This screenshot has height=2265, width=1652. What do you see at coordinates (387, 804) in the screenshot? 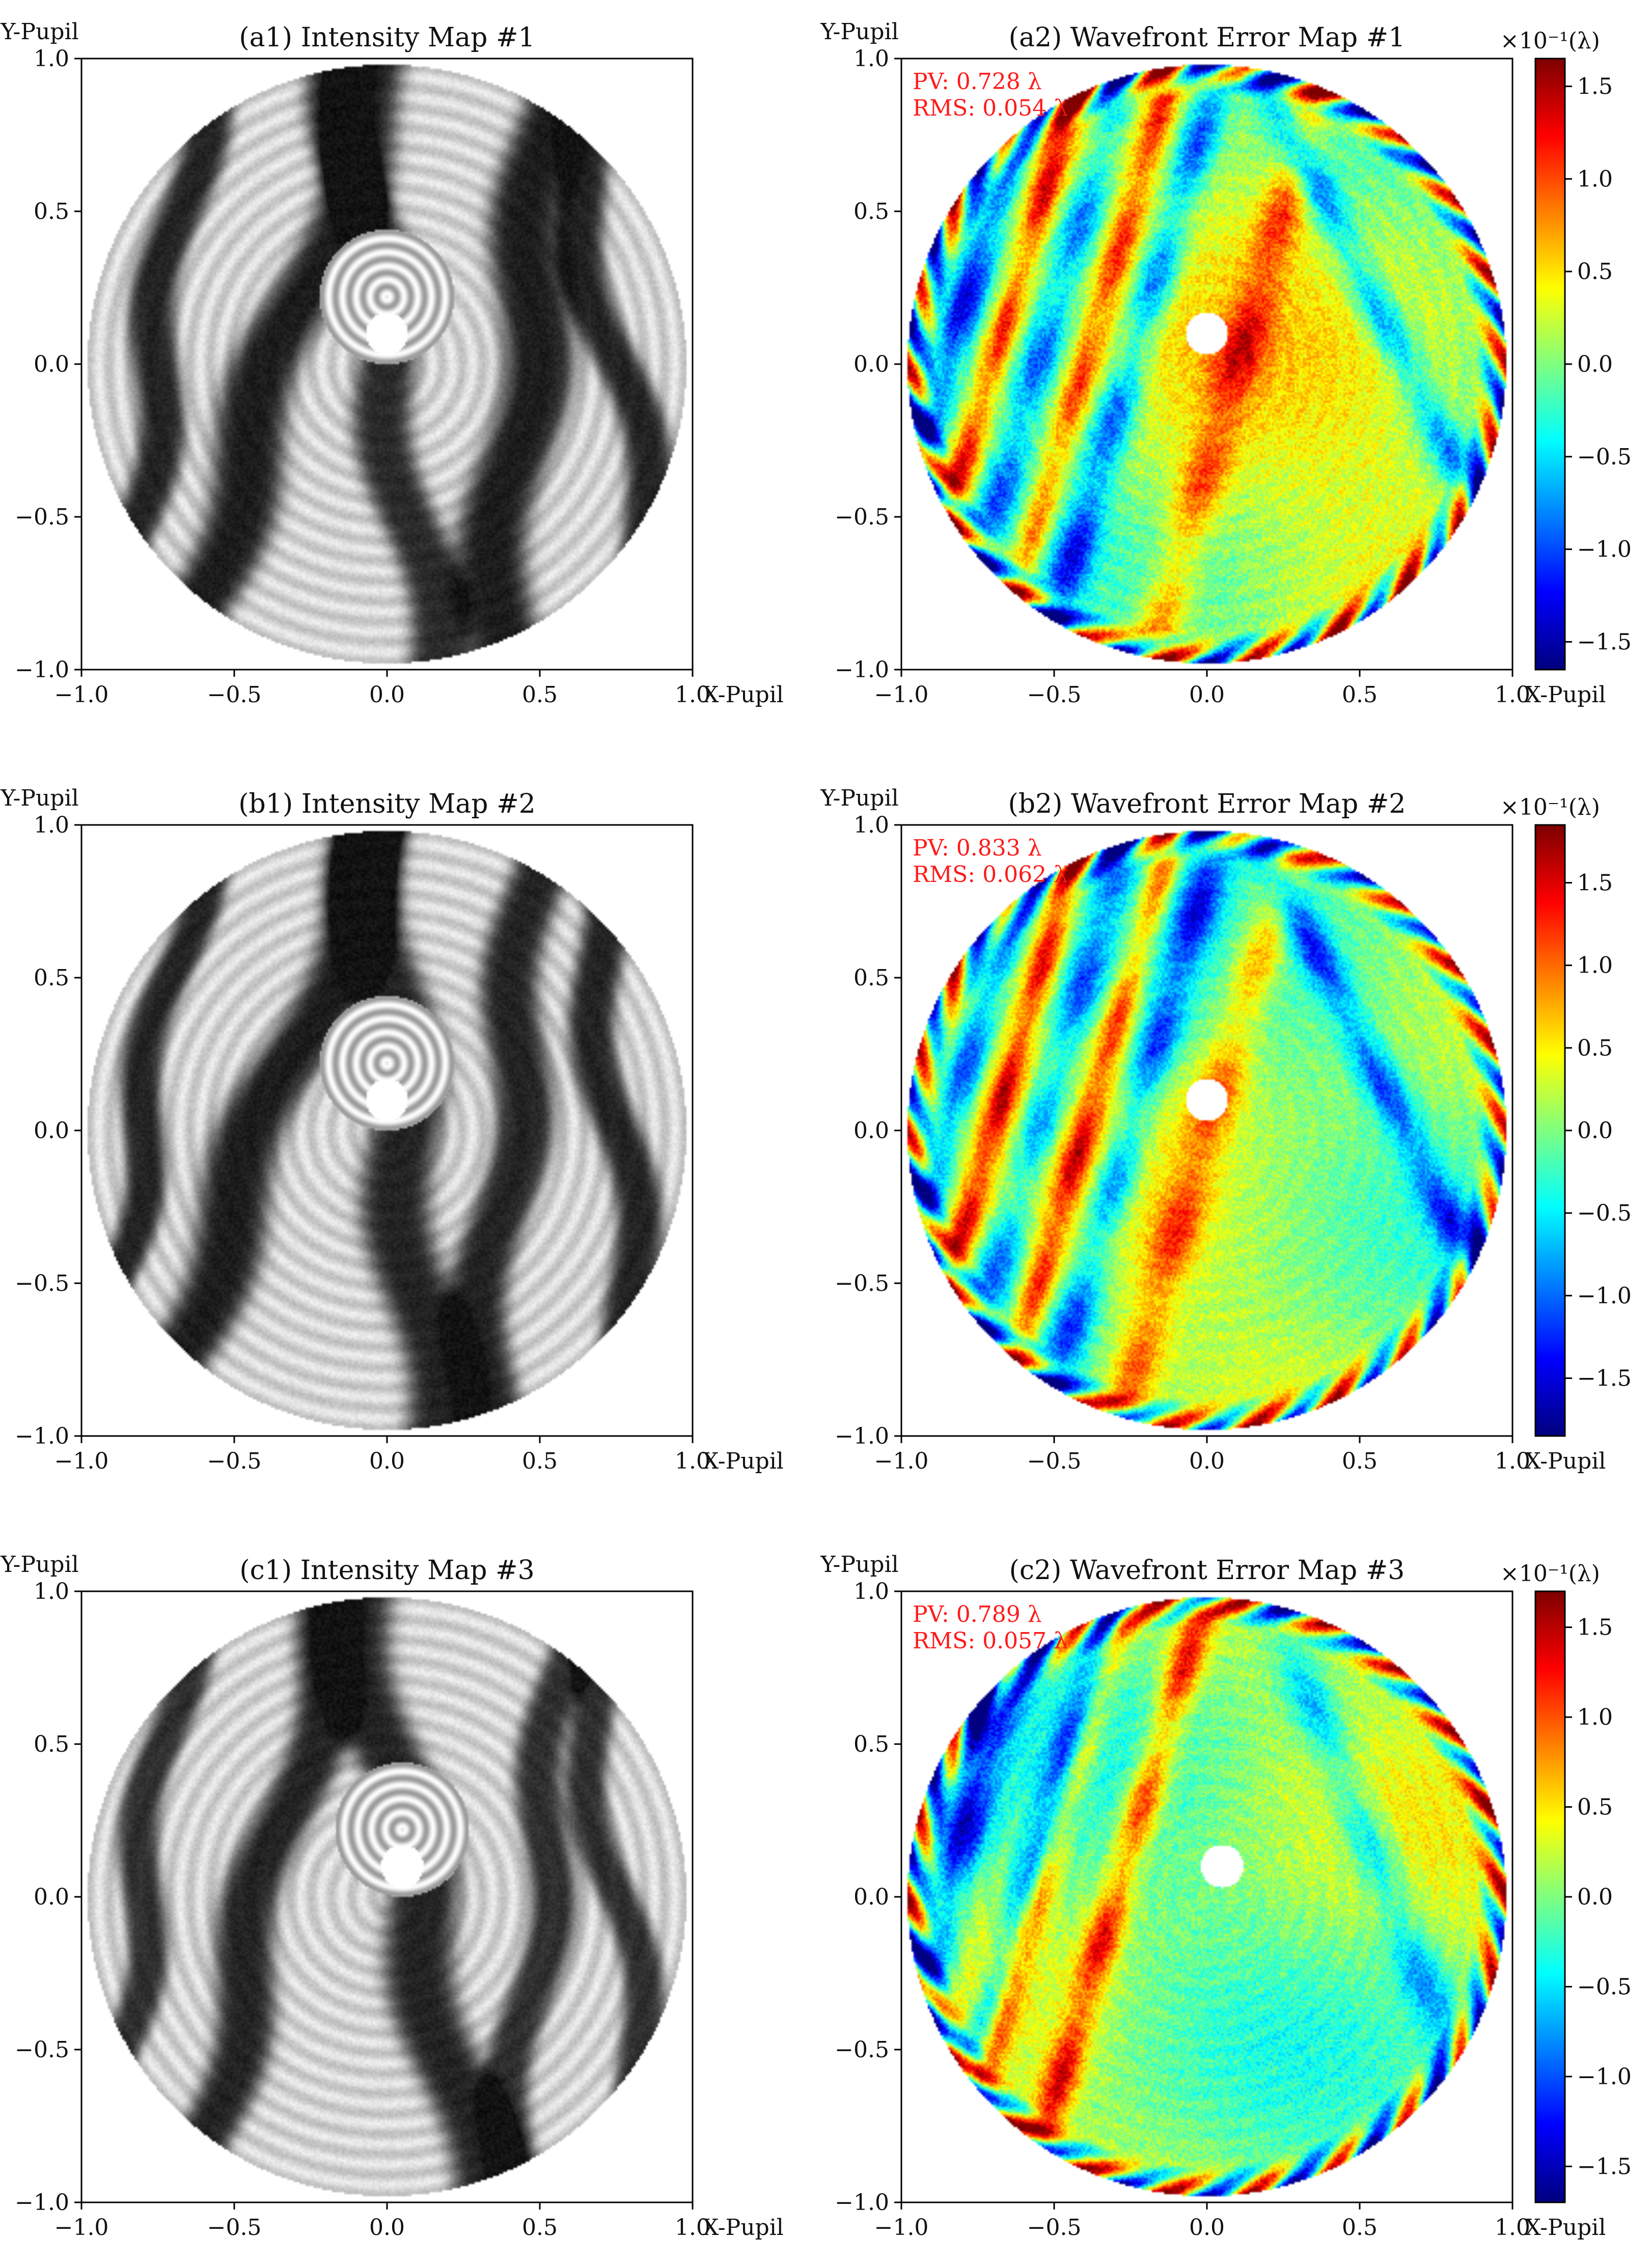
I see `panel-title: (b1) Intensity Map #2` at bounding box center [387, 804].